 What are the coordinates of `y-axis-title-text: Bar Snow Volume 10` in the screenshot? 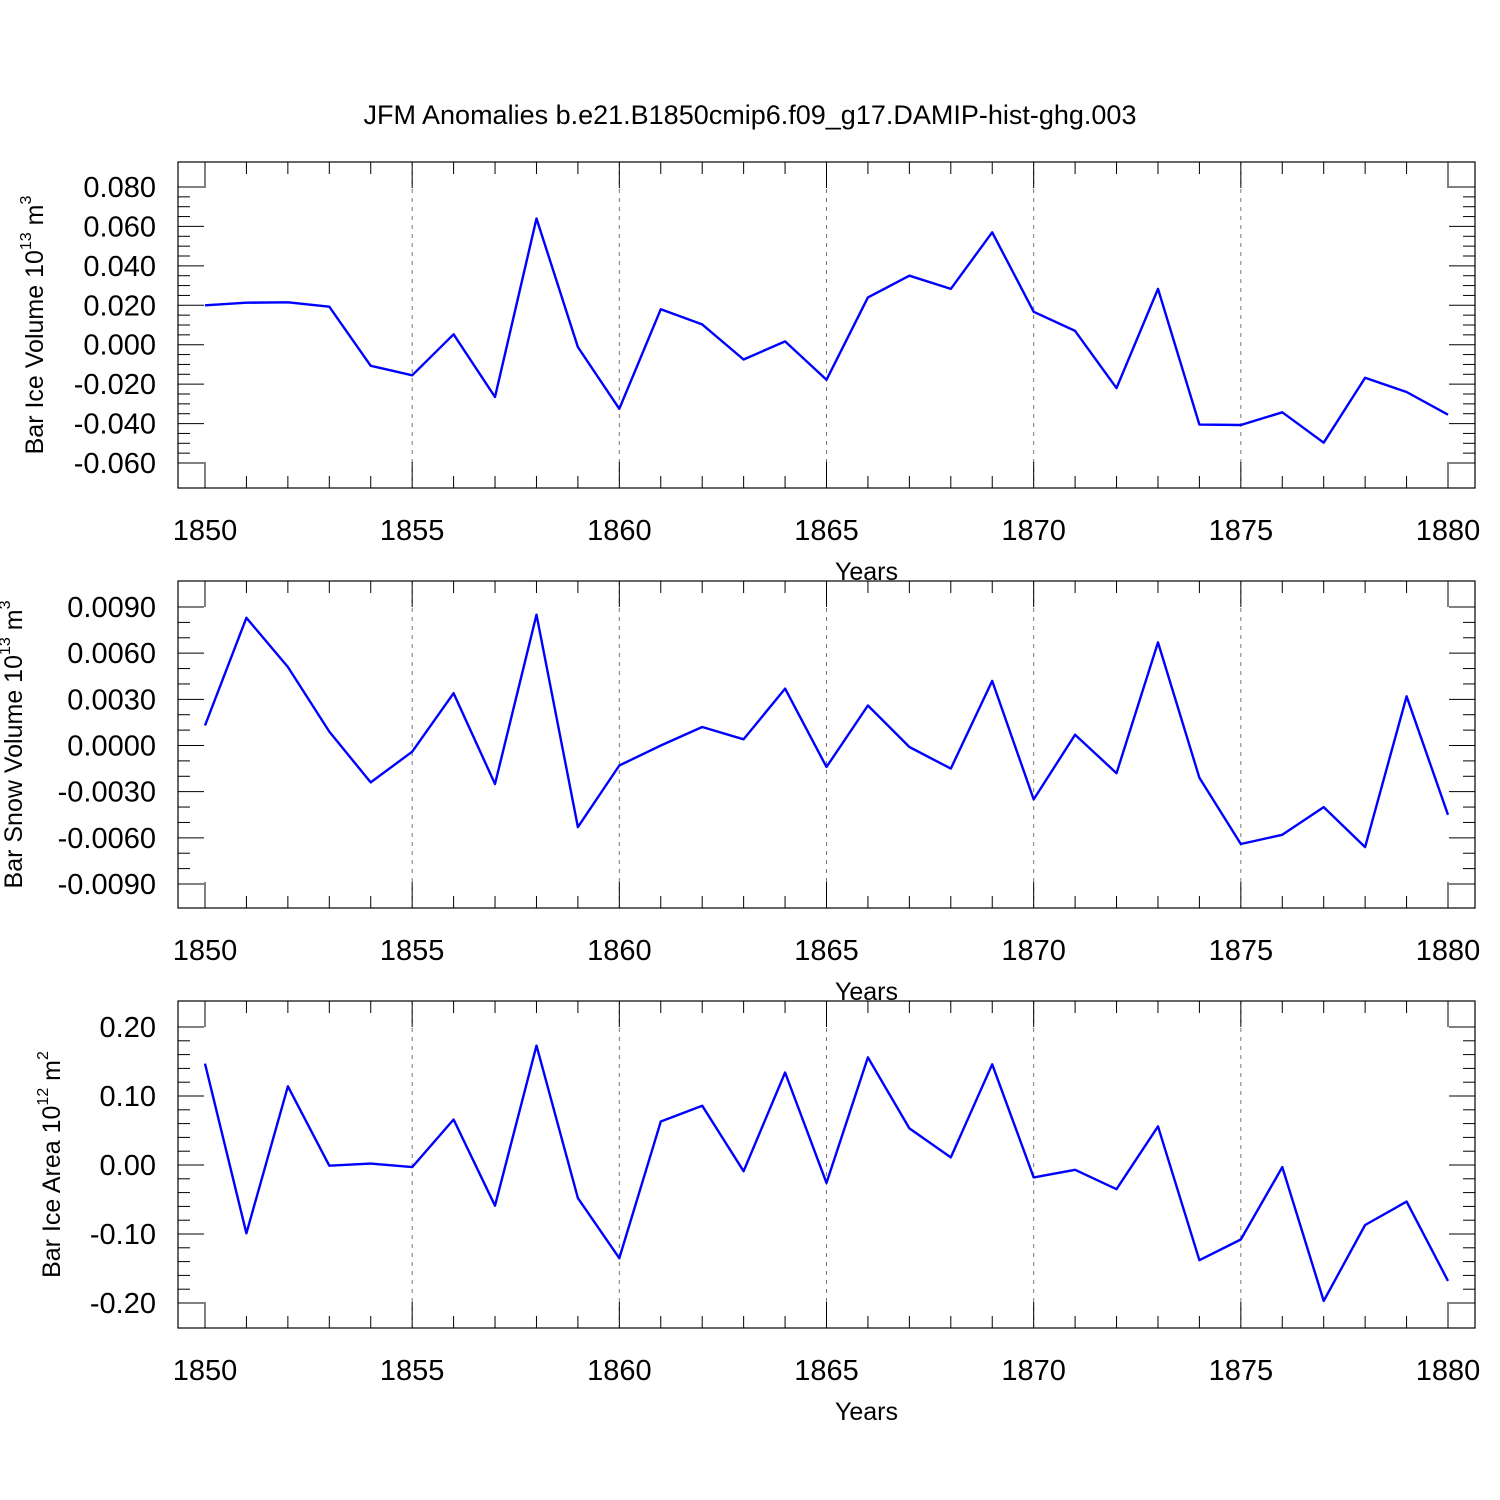 It's located at (14, 771).